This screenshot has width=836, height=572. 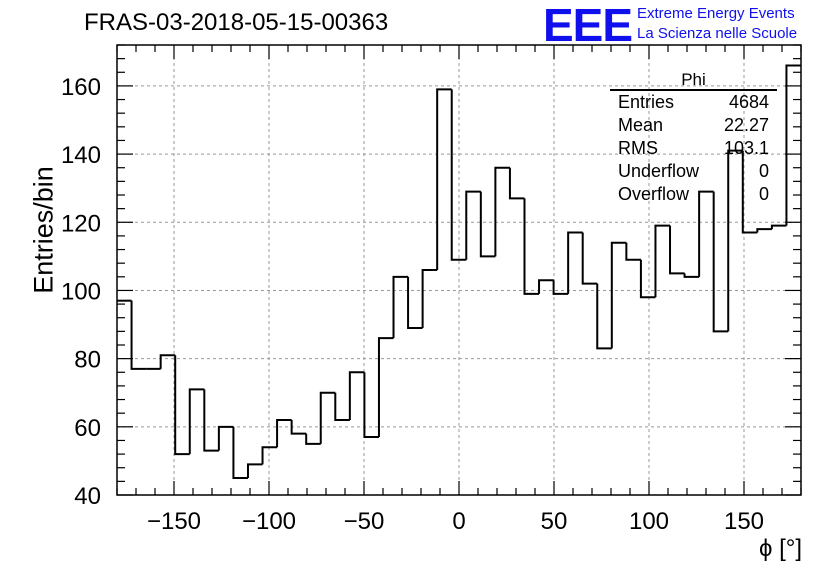 I want to click on x-tick-label: 0, so click(x=458, y=521).